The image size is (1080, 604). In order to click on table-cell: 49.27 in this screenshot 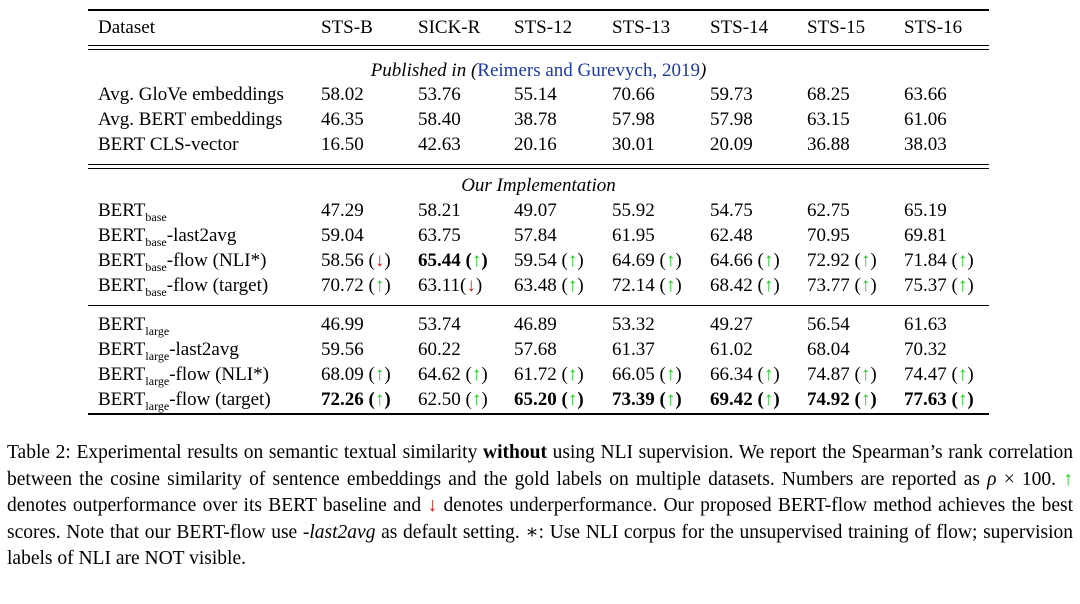, I will do `click(731, 324)`.